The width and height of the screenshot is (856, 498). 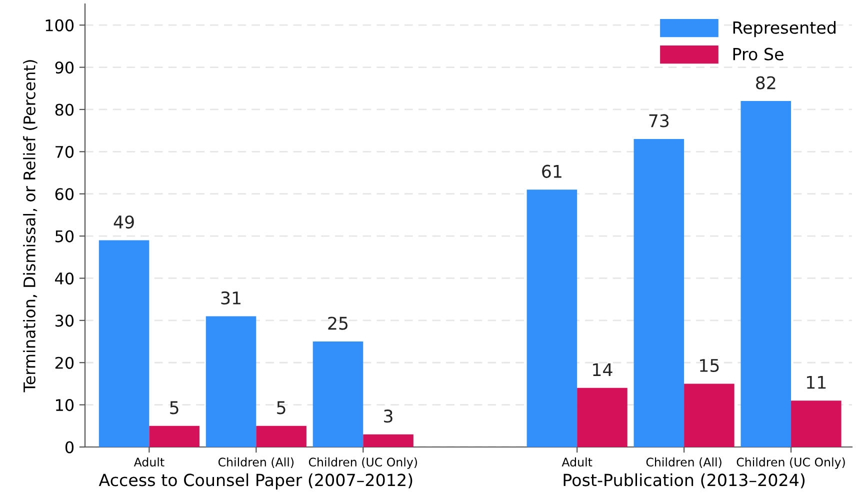 I want to click on y-tick-label: 30, so click(x=64, y=320).